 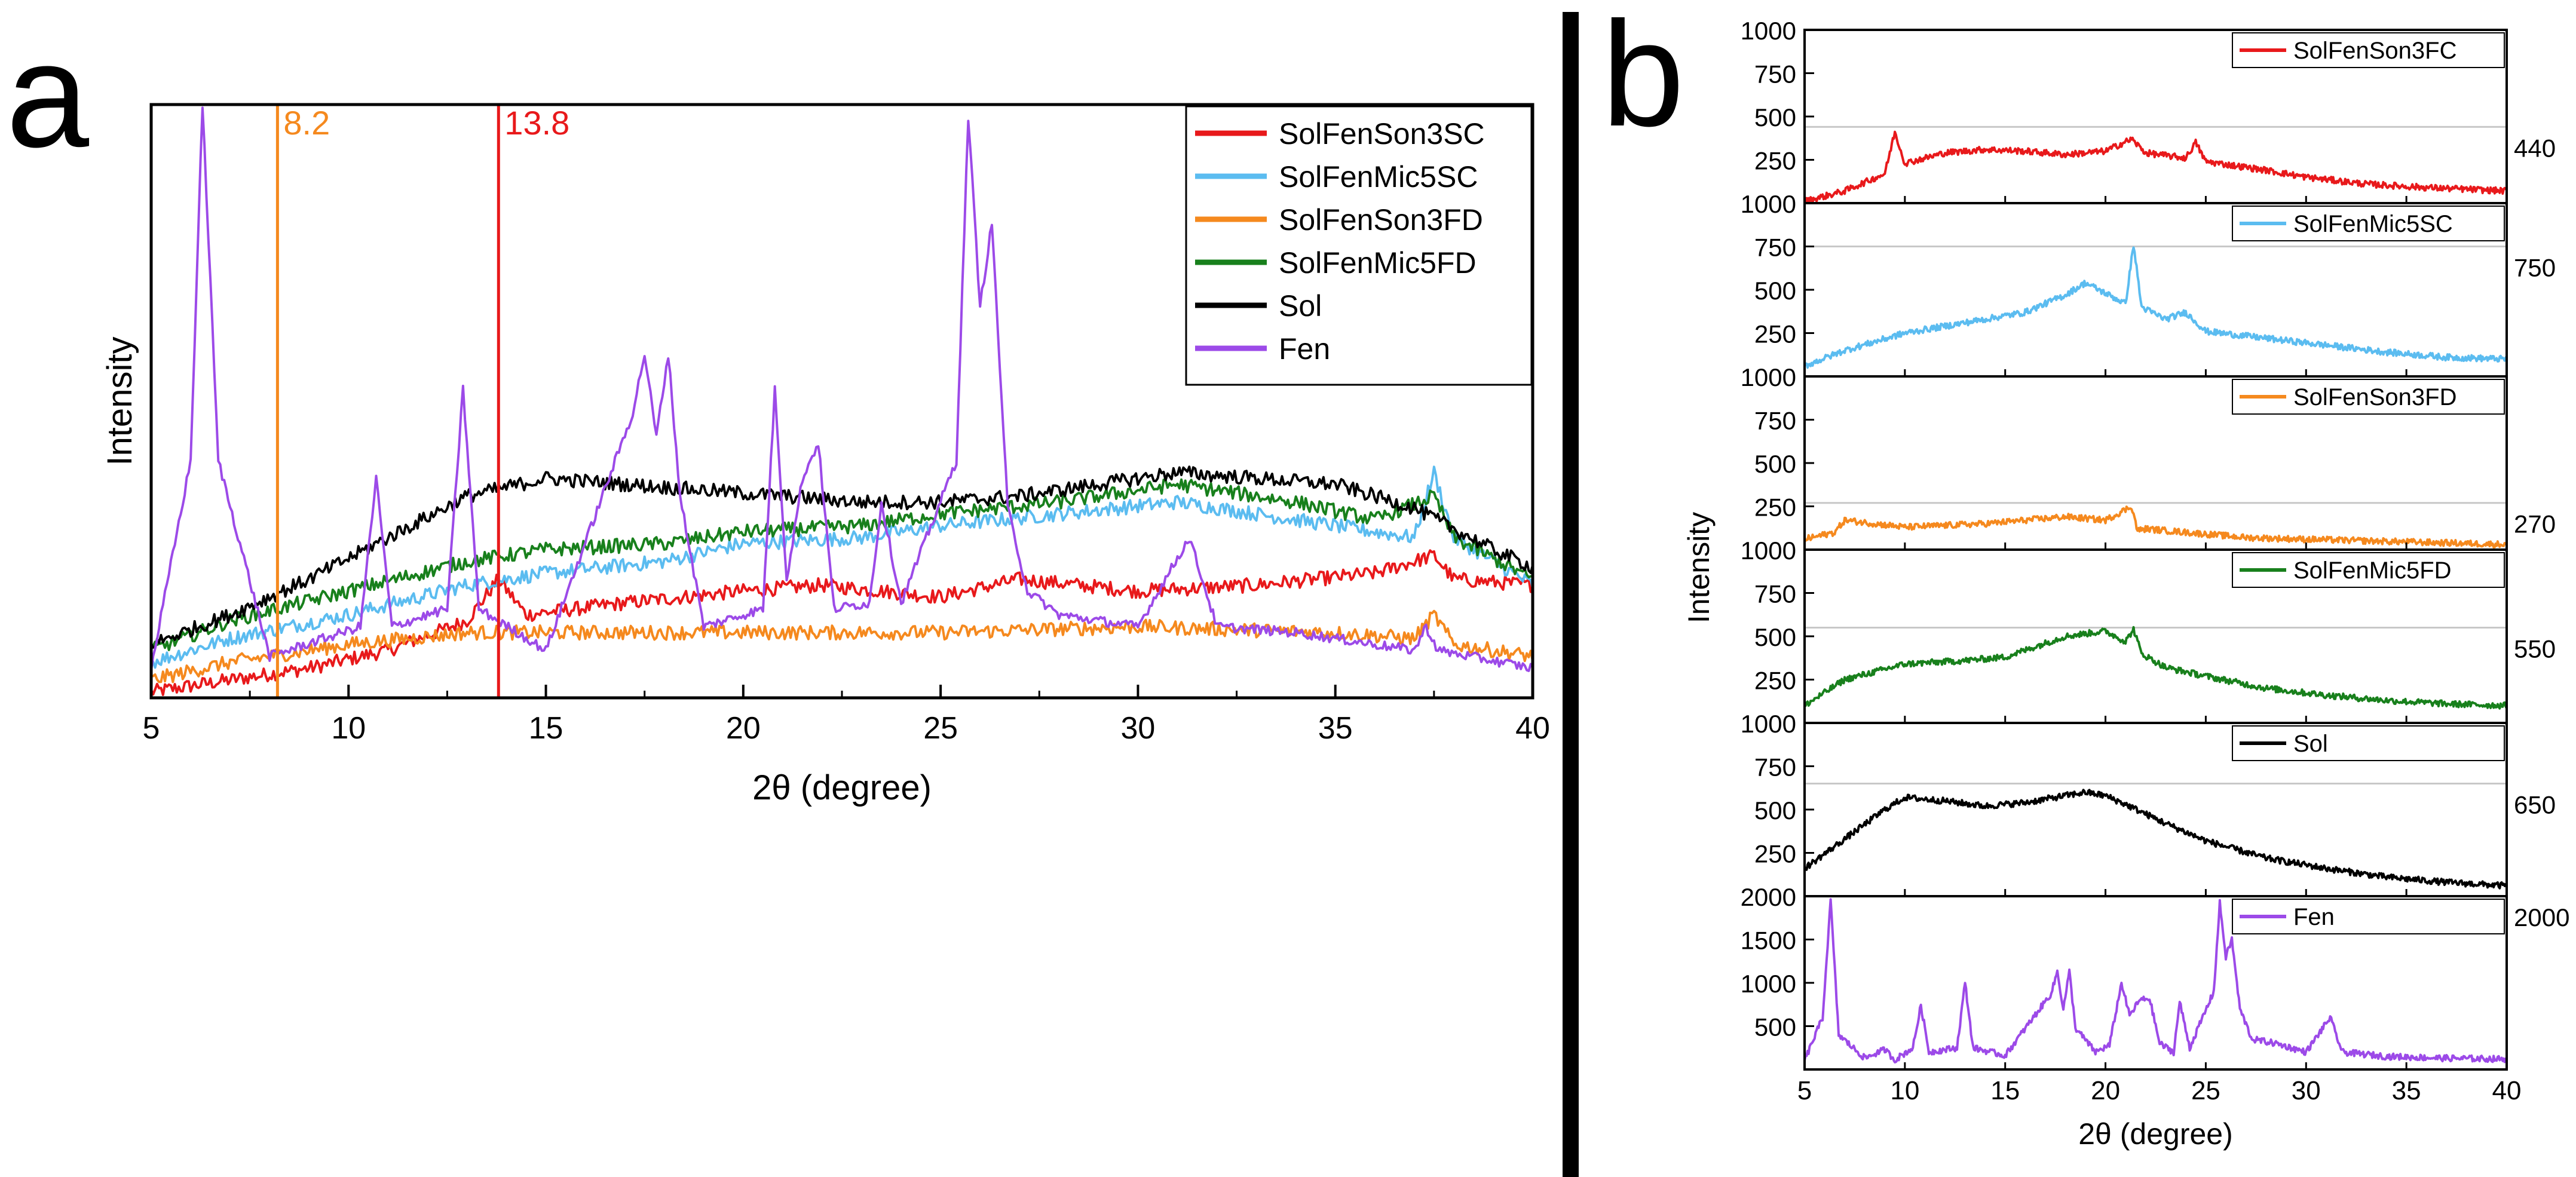 What do you see at coordinates (2148, 111) in the screenshot?
I see `subplot-solfenson3fc: 250 500 750 1000 SolFenSon3FC 440` at bounding box center [2148, 111].